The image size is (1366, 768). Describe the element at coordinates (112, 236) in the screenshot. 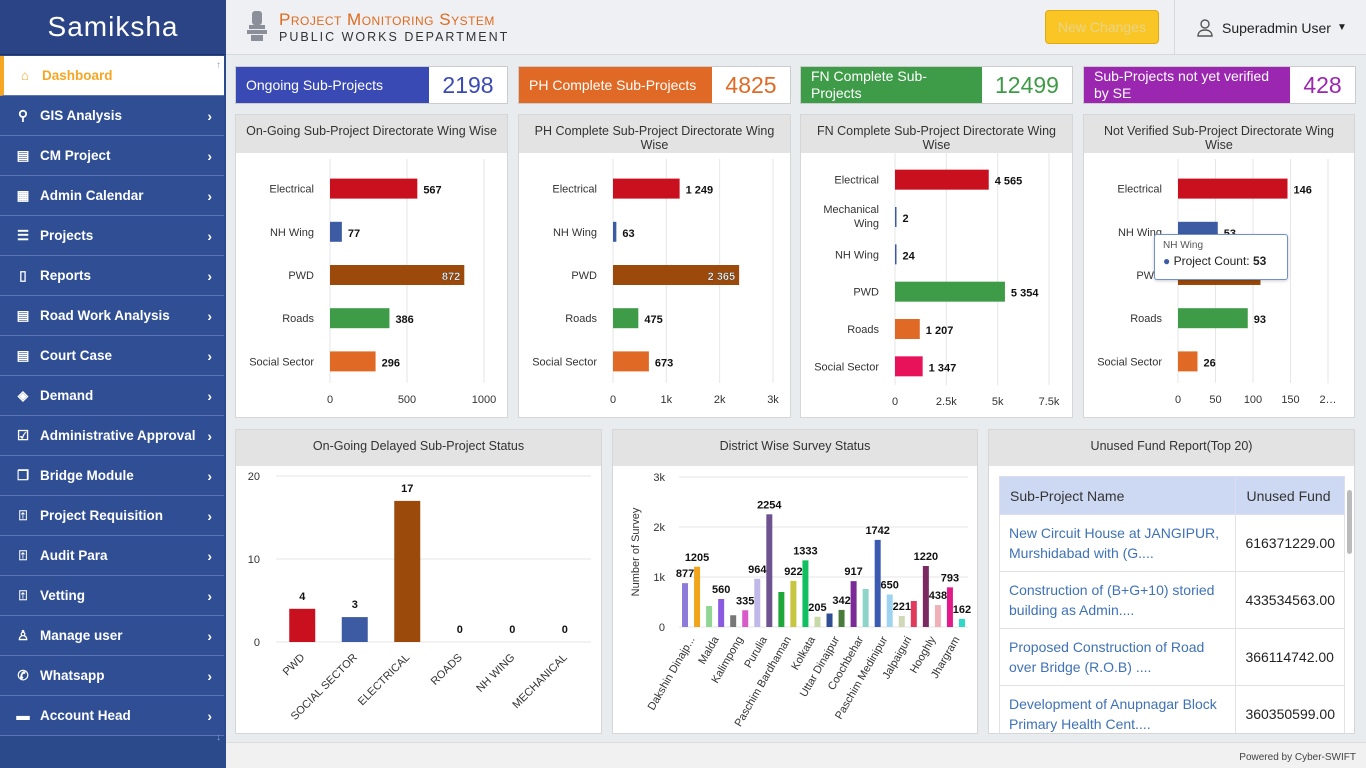

I see `sidebar-item-projects: ☰ Projects ›` at that location.